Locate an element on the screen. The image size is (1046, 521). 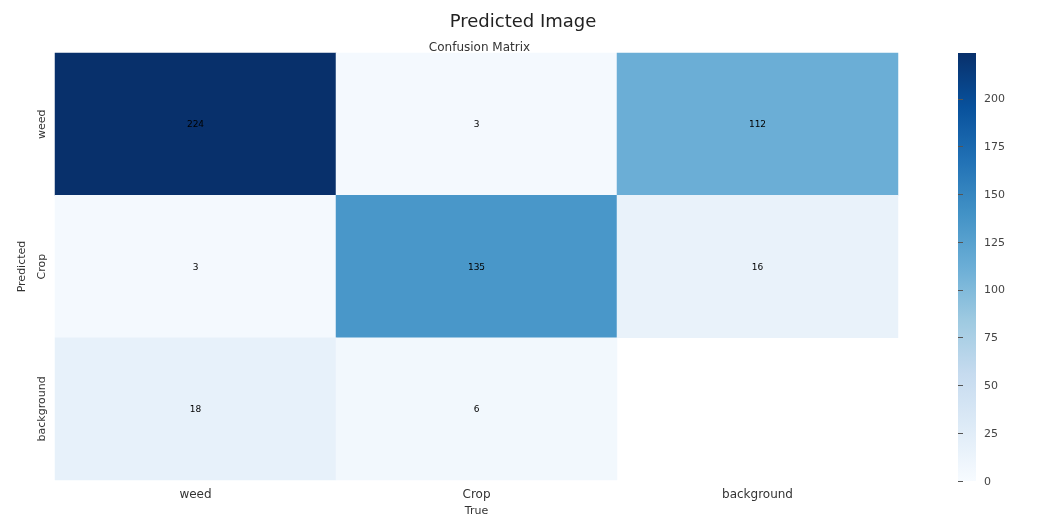
y-tick-label: Crop is located at coordinates (41, 266).